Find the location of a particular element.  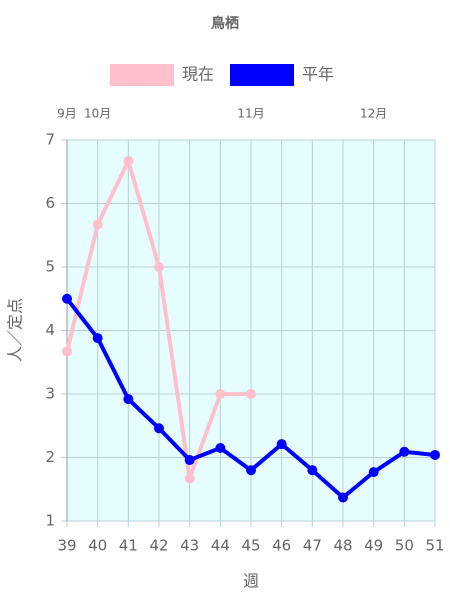

x-tick-label: 49 is located at coordinates (373, 546).